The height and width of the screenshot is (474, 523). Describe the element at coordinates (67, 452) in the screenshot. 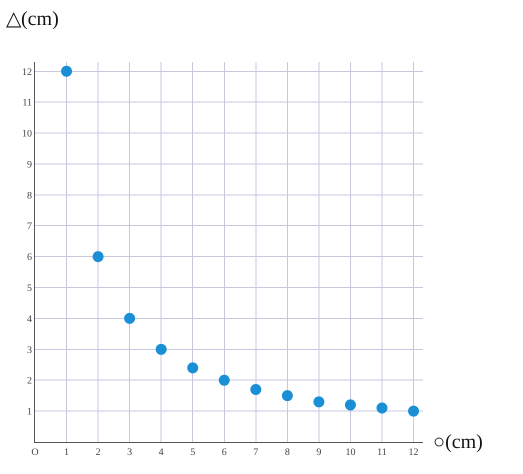

I see `x-tick-label: 1` at that location.